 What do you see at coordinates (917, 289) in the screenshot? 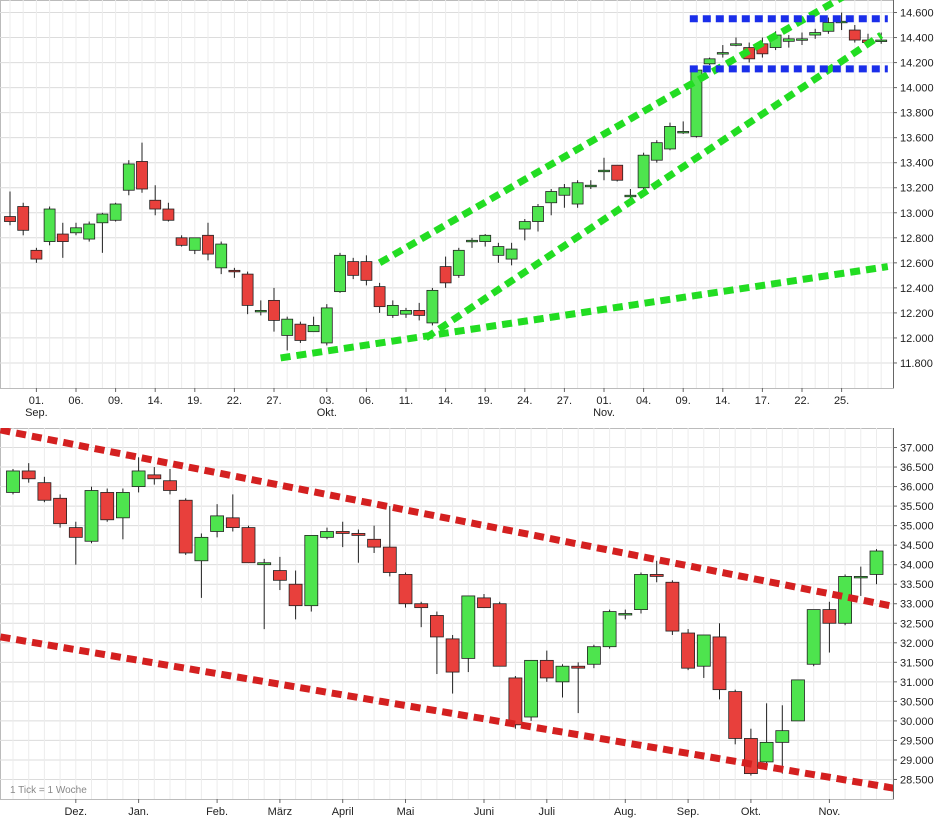
I see `top-y-tick-label: 12.400` at bounding box center [917, 289].